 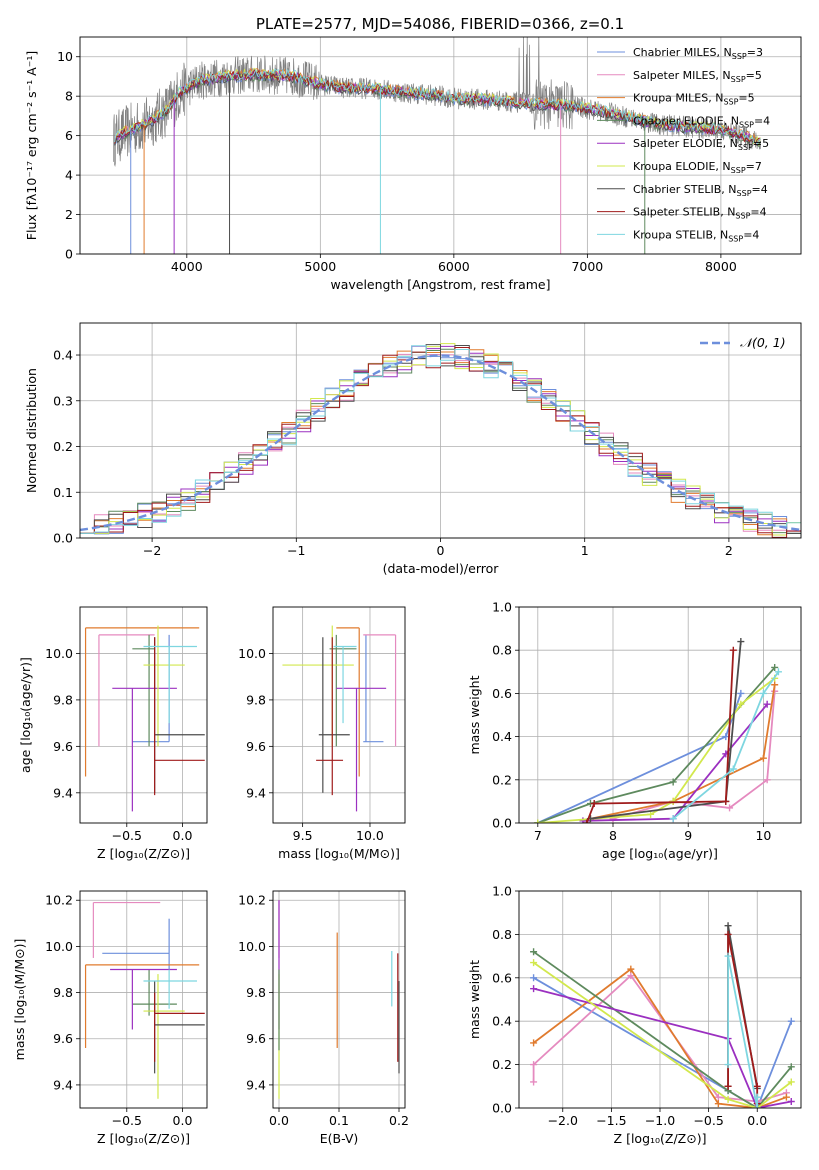 I want to click on grid, so click(x=339, y=715).